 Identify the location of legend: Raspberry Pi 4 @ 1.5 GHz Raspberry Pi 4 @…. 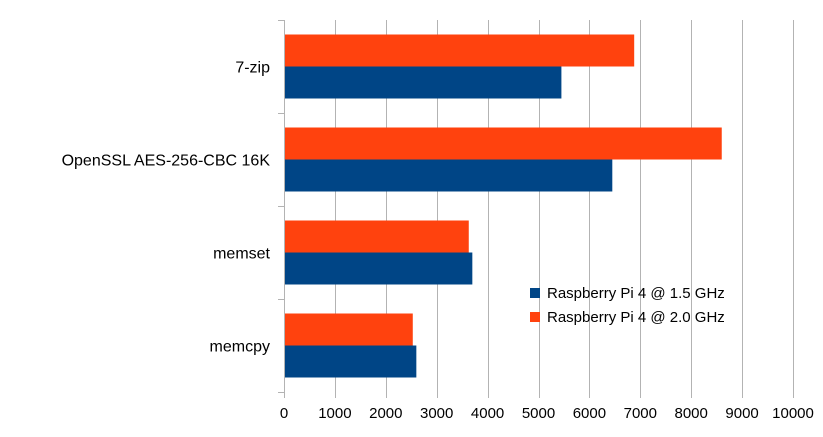
(627, 305).